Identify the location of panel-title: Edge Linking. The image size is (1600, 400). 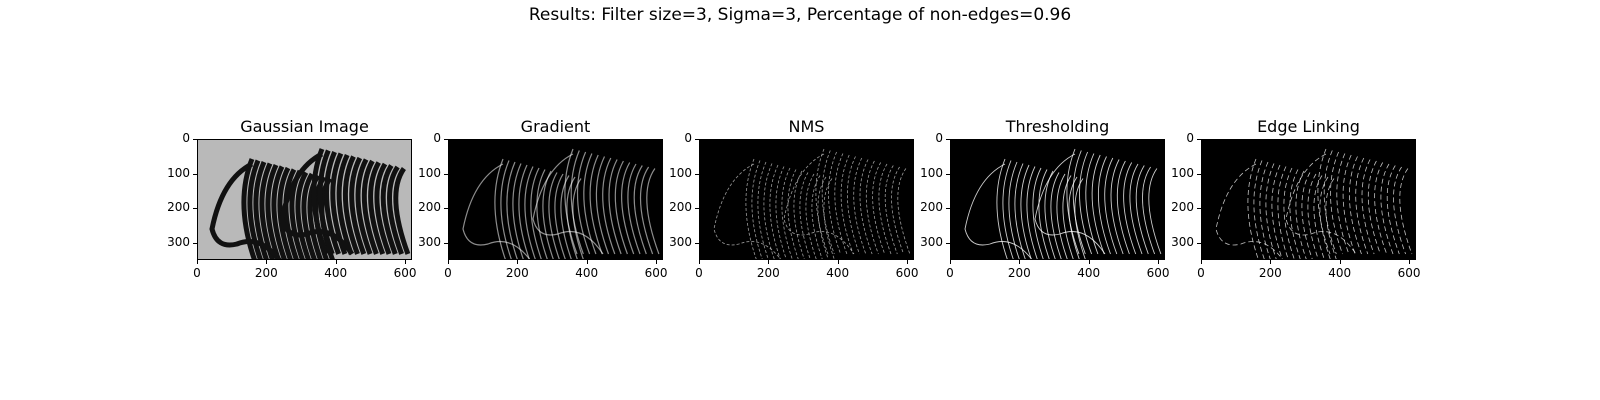
(1308, 126).